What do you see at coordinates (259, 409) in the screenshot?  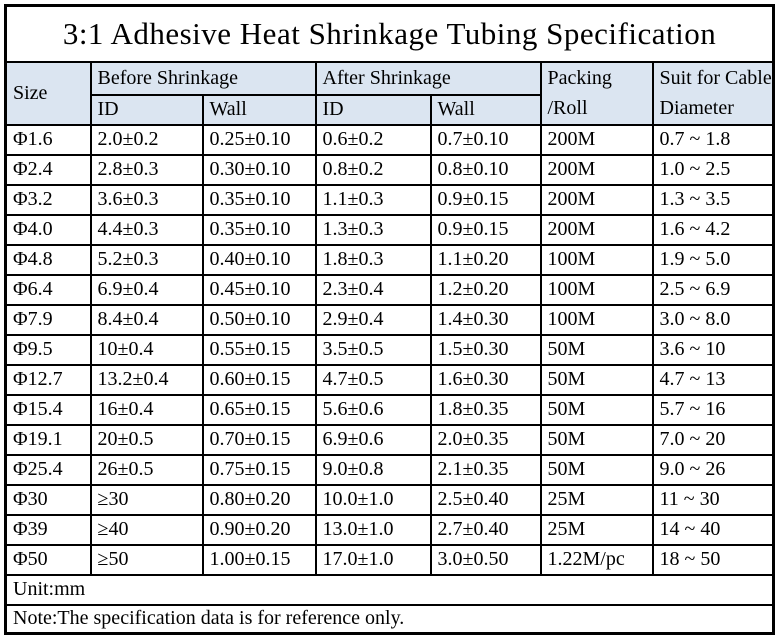 I see `table-cell: 0.65±0.15` at bounding box center [259, 409].